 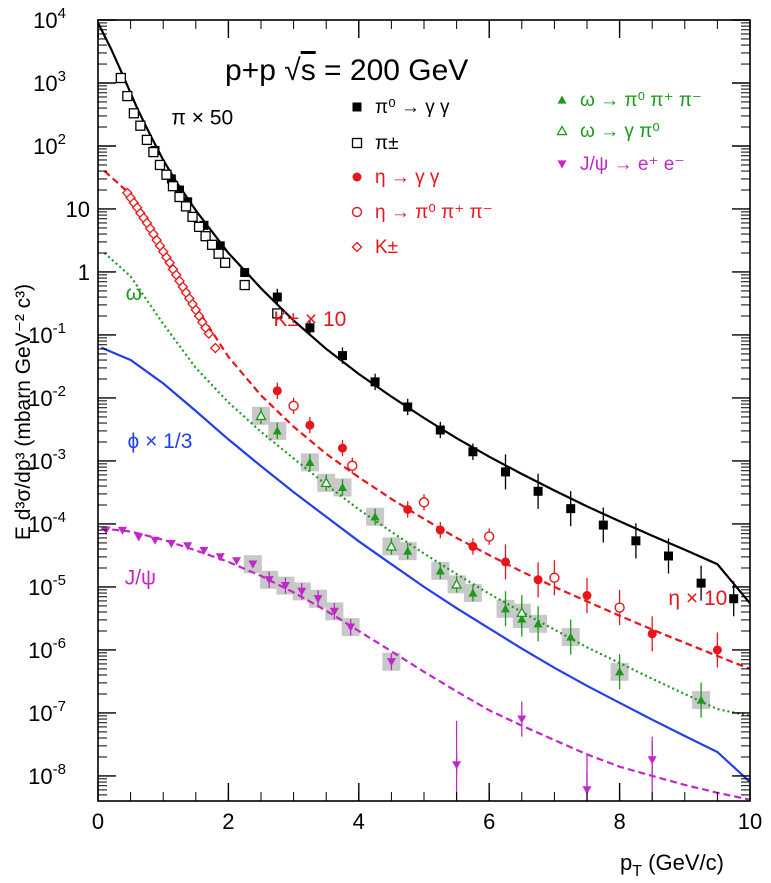 What do you see at coordinates (412, 107) in the screenshot?
I see `legend-label: π⁰ → γ γ` at bounding box center [412, 107].